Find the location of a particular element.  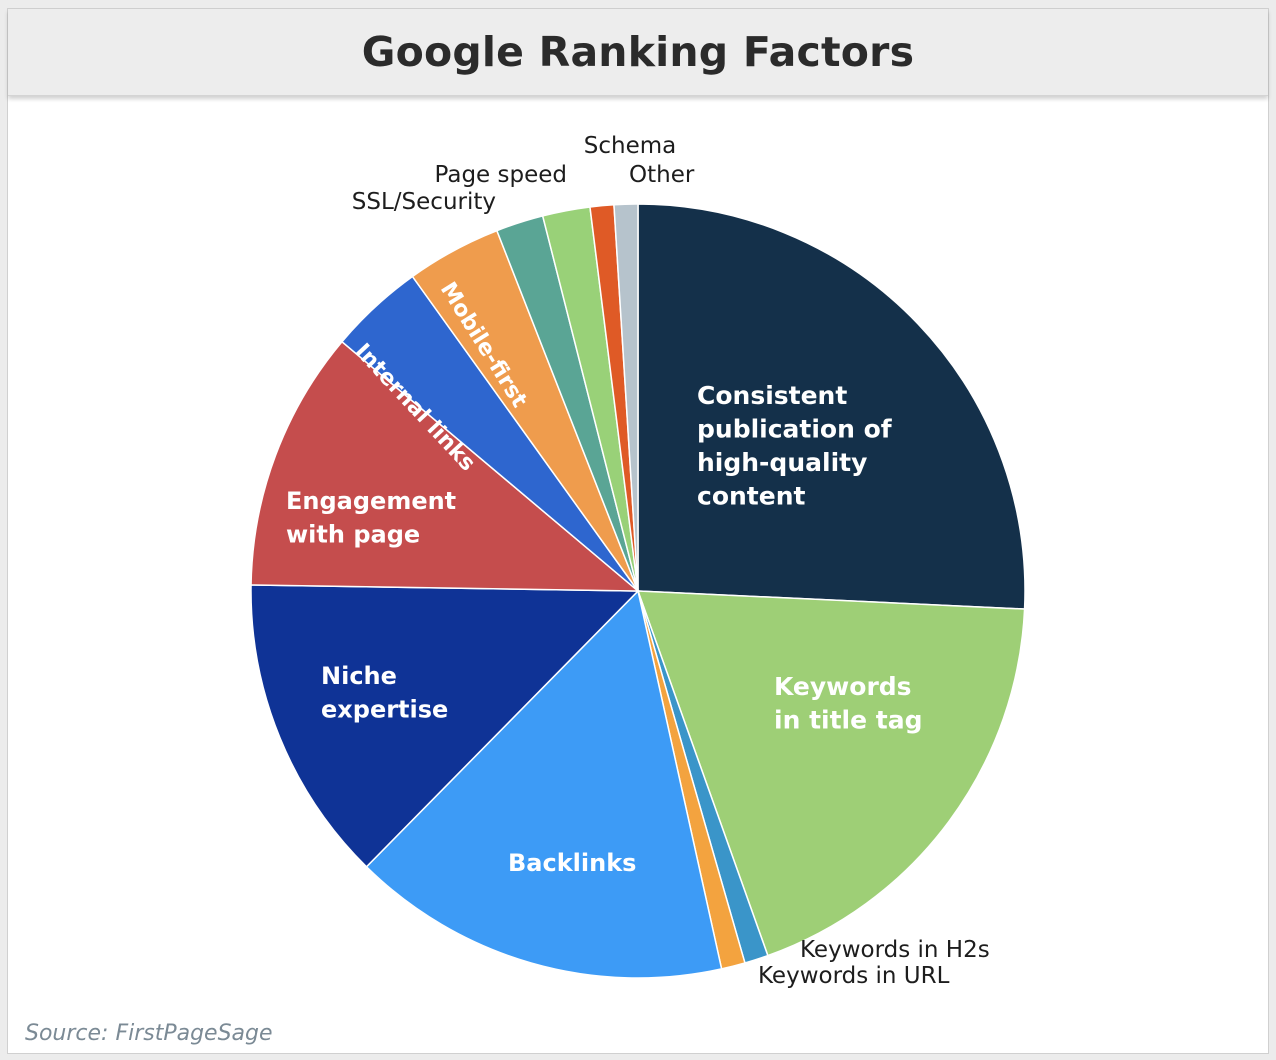

pie-slice-engagement-with-page is located at coordinates (445, 466).